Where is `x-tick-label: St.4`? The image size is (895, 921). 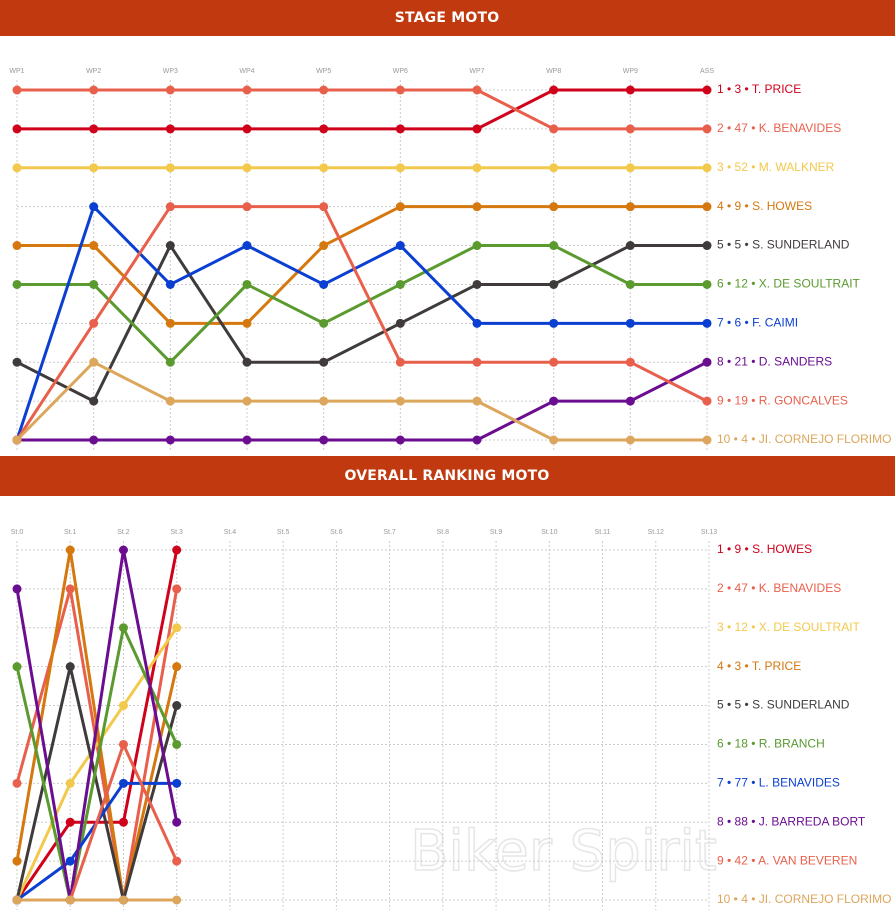 x-tick-label: St.4 is located at coordinates (230, 532).